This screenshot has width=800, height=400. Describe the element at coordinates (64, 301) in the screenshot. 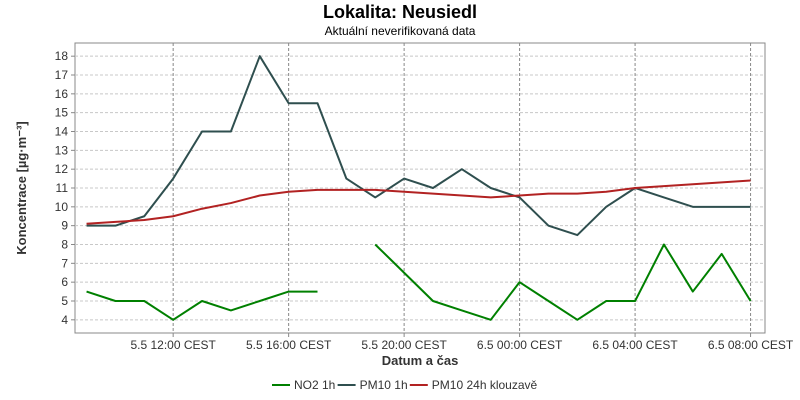

I see `y-tick-label: 5` at that location.